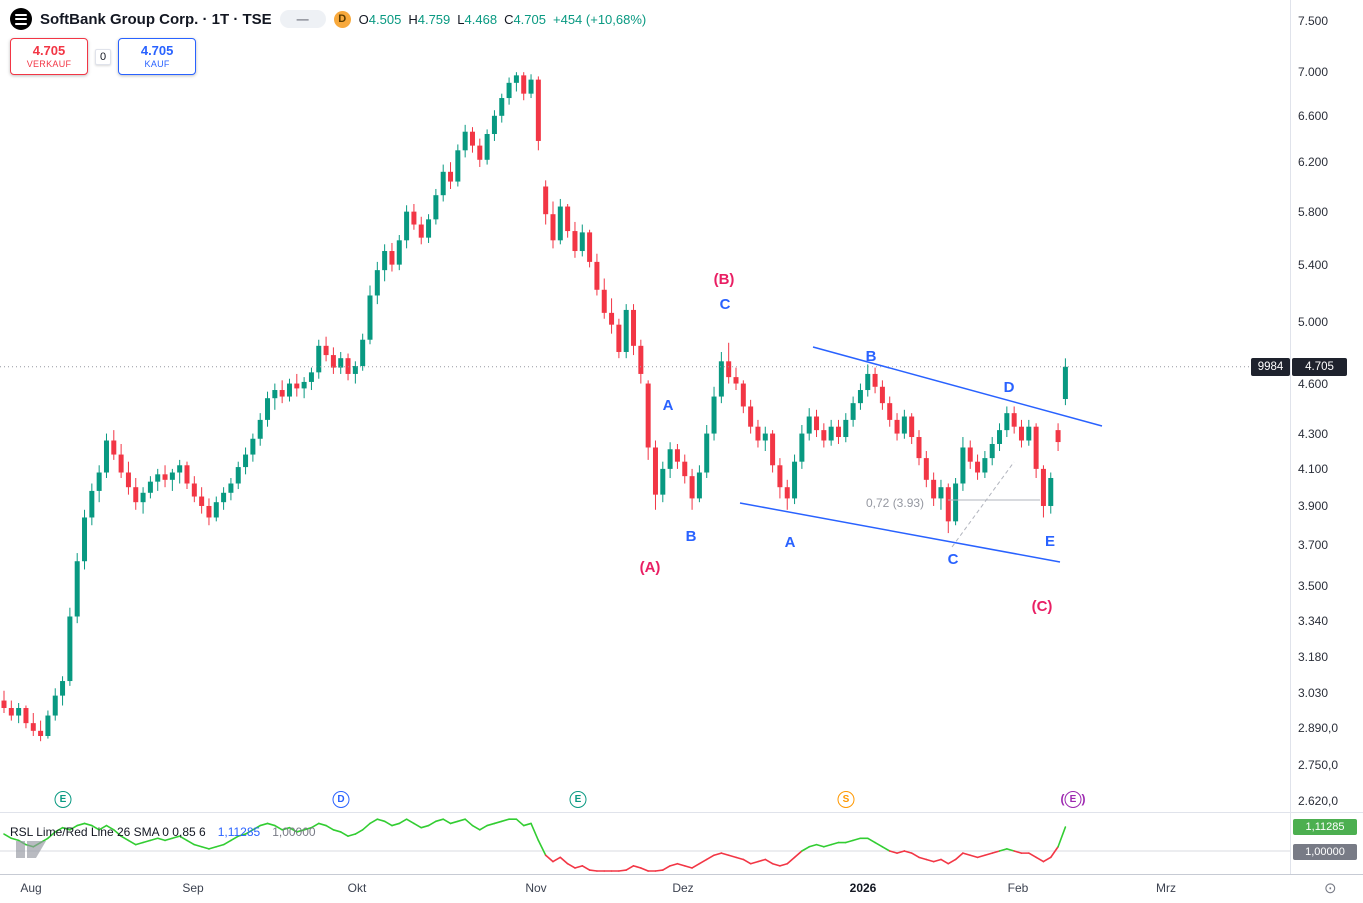 The image size is (1363, 903). I want to click on last-price-label: 4.705, so click(1319, 366).